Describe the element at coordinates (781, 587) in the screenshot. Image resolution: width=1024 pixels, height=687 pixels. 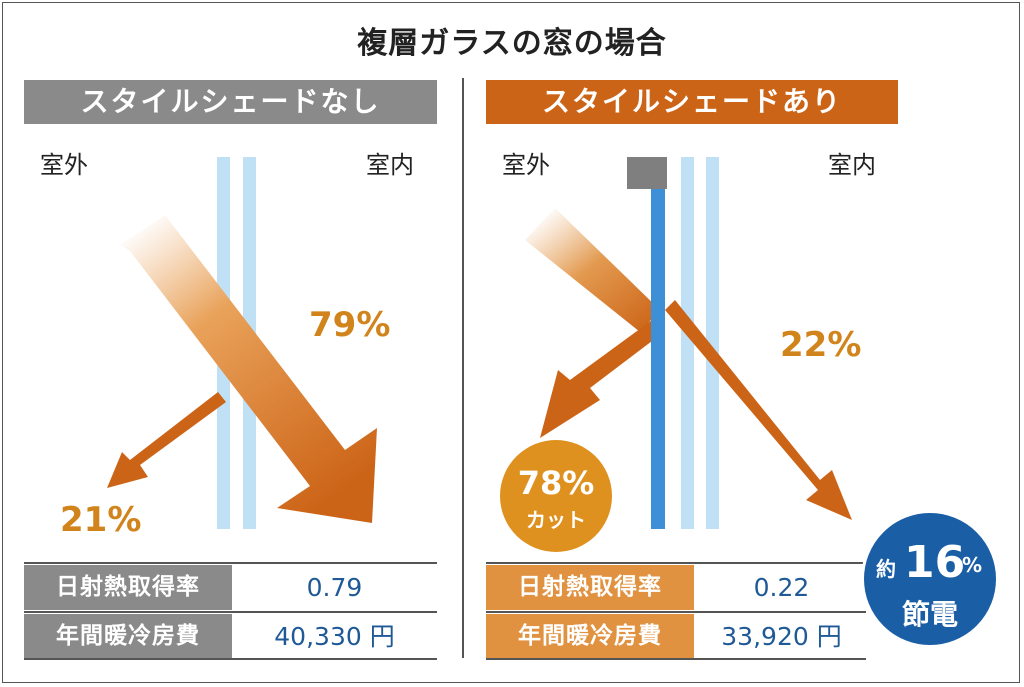
I see `row-value: 0.22` at that location.